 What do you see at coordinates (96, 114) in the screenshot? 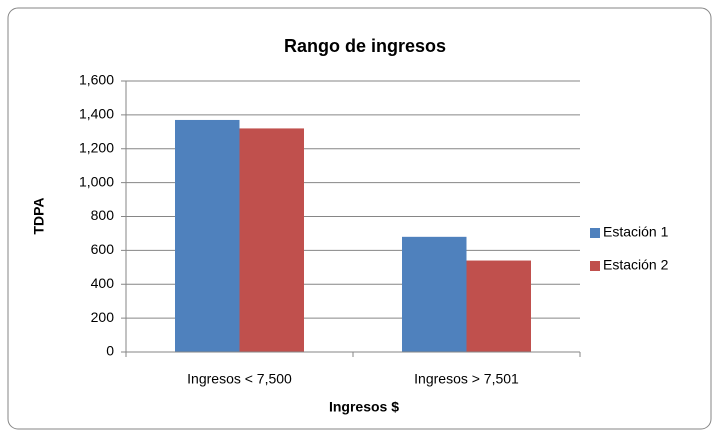
I see `y-tick-label: 1,400` at bounding box center [96, 114].